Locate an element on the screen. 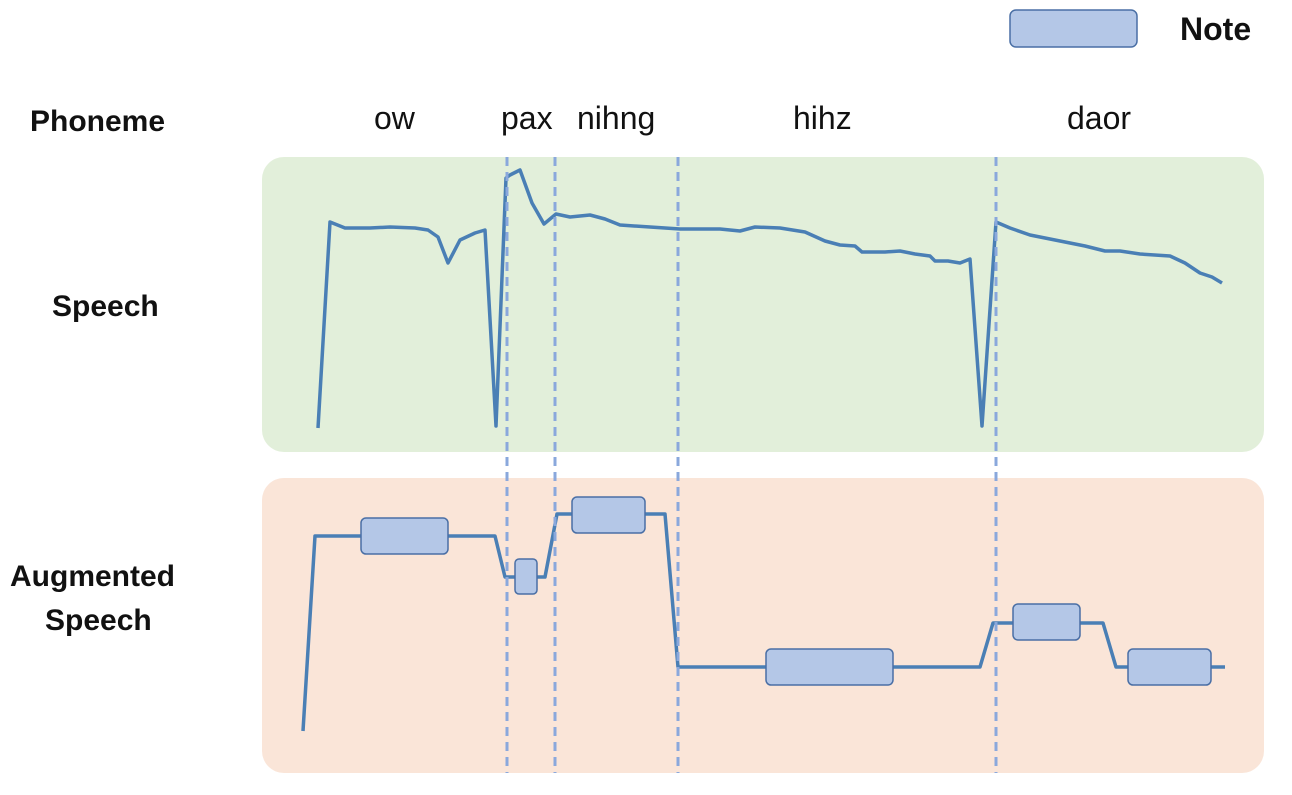  phoneme-label-ow: ow is located at coordinates (395, 118).